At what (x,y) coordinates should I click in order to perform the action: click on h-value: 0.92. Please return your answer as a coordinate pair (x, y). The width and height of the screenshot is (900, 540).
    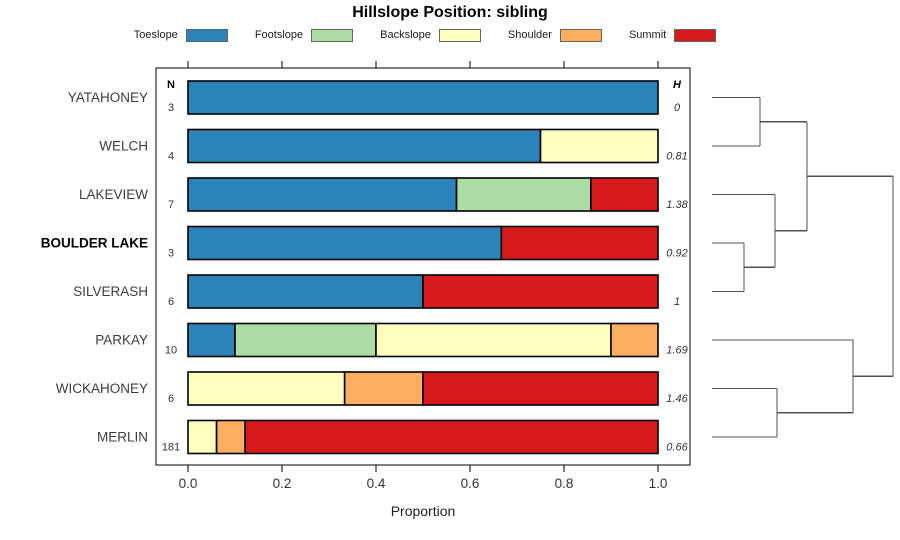
    Looking at the image, I should click on (676, 254).